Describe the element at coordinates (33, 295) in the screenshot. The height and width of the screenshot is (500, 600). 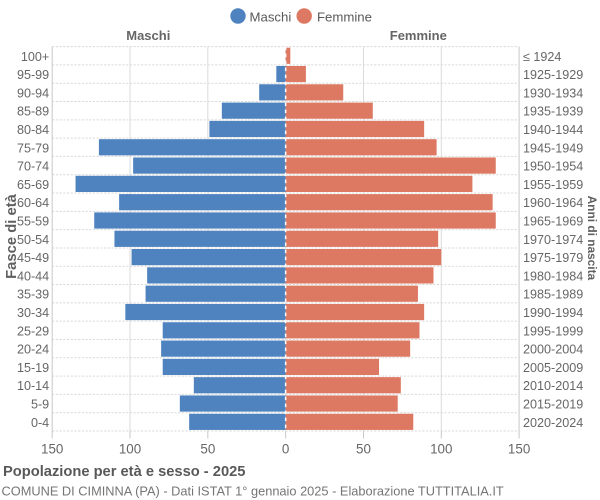
I see `svg-text: 35-39` at that location.